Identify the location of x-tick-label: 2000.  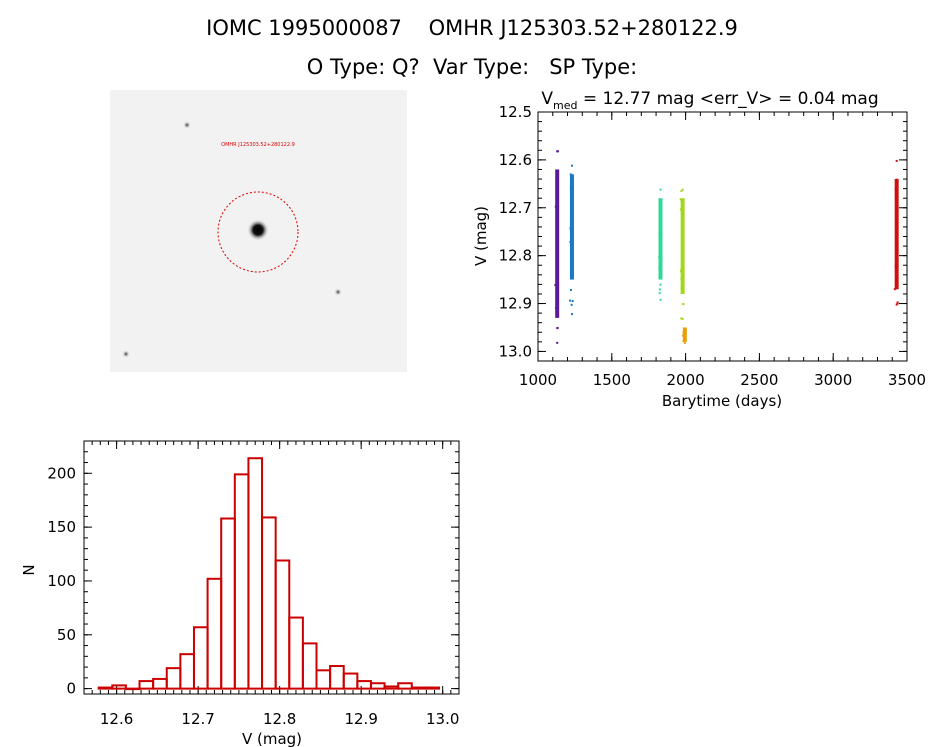
(686, 380).